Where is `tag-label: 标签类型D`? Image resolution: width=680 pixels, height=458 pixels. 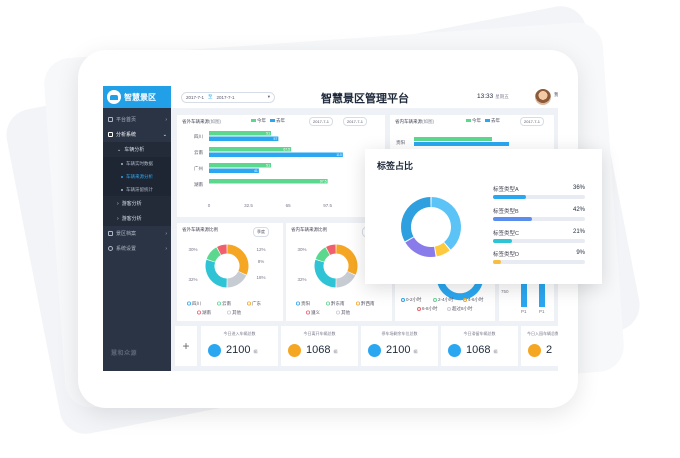 tag-label: 标签类型D is located at coordinates (506, 255).